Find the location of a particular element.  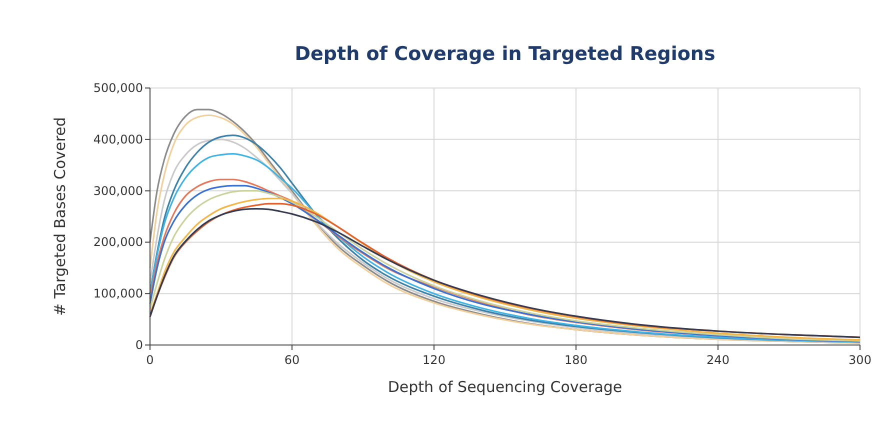

x-tick-label: 300 is located at coordinates (860, 360).